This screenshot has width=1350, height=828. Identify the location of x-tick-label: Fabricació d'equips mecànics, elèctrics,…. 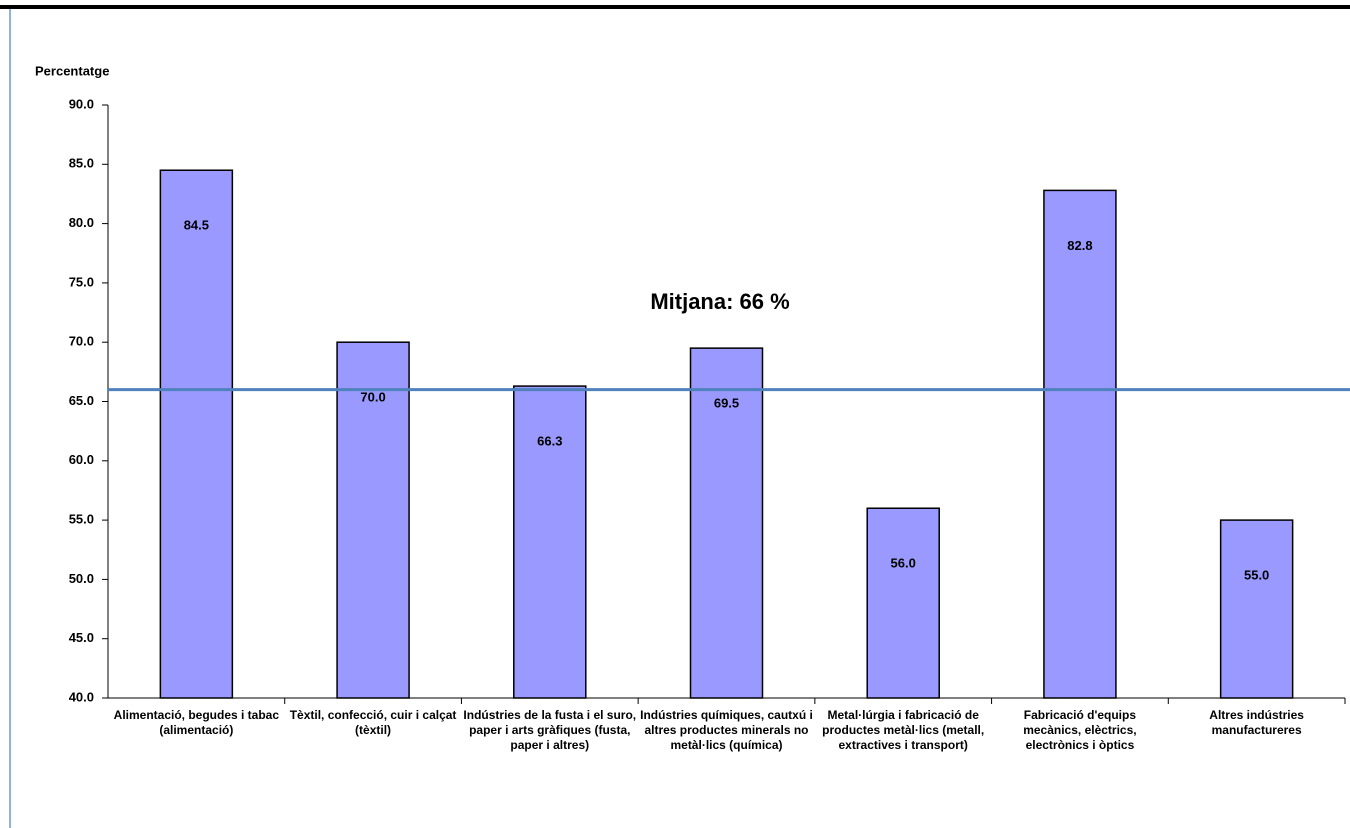
(1080, 730).